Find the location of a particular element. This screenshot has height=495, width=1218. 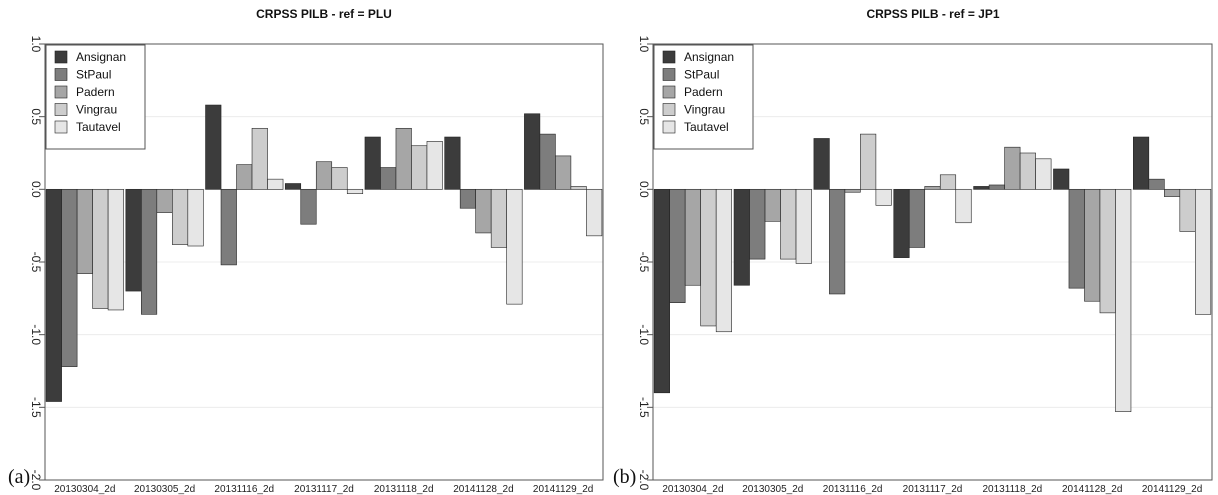

x-category-label: 20141129_2d is located at coordinates (1172, 489).